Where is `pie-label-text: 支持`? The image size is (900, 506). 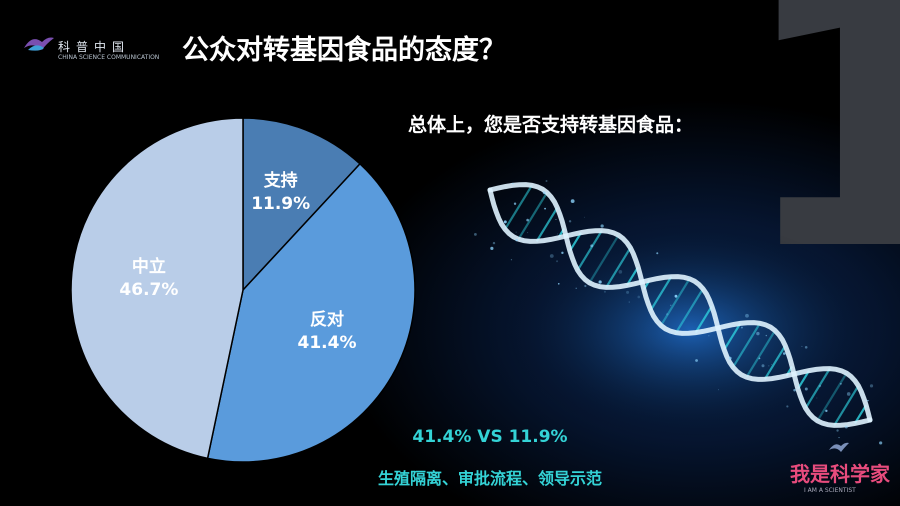
pie-label-text: 支持 is located at coordinates (281, 181).